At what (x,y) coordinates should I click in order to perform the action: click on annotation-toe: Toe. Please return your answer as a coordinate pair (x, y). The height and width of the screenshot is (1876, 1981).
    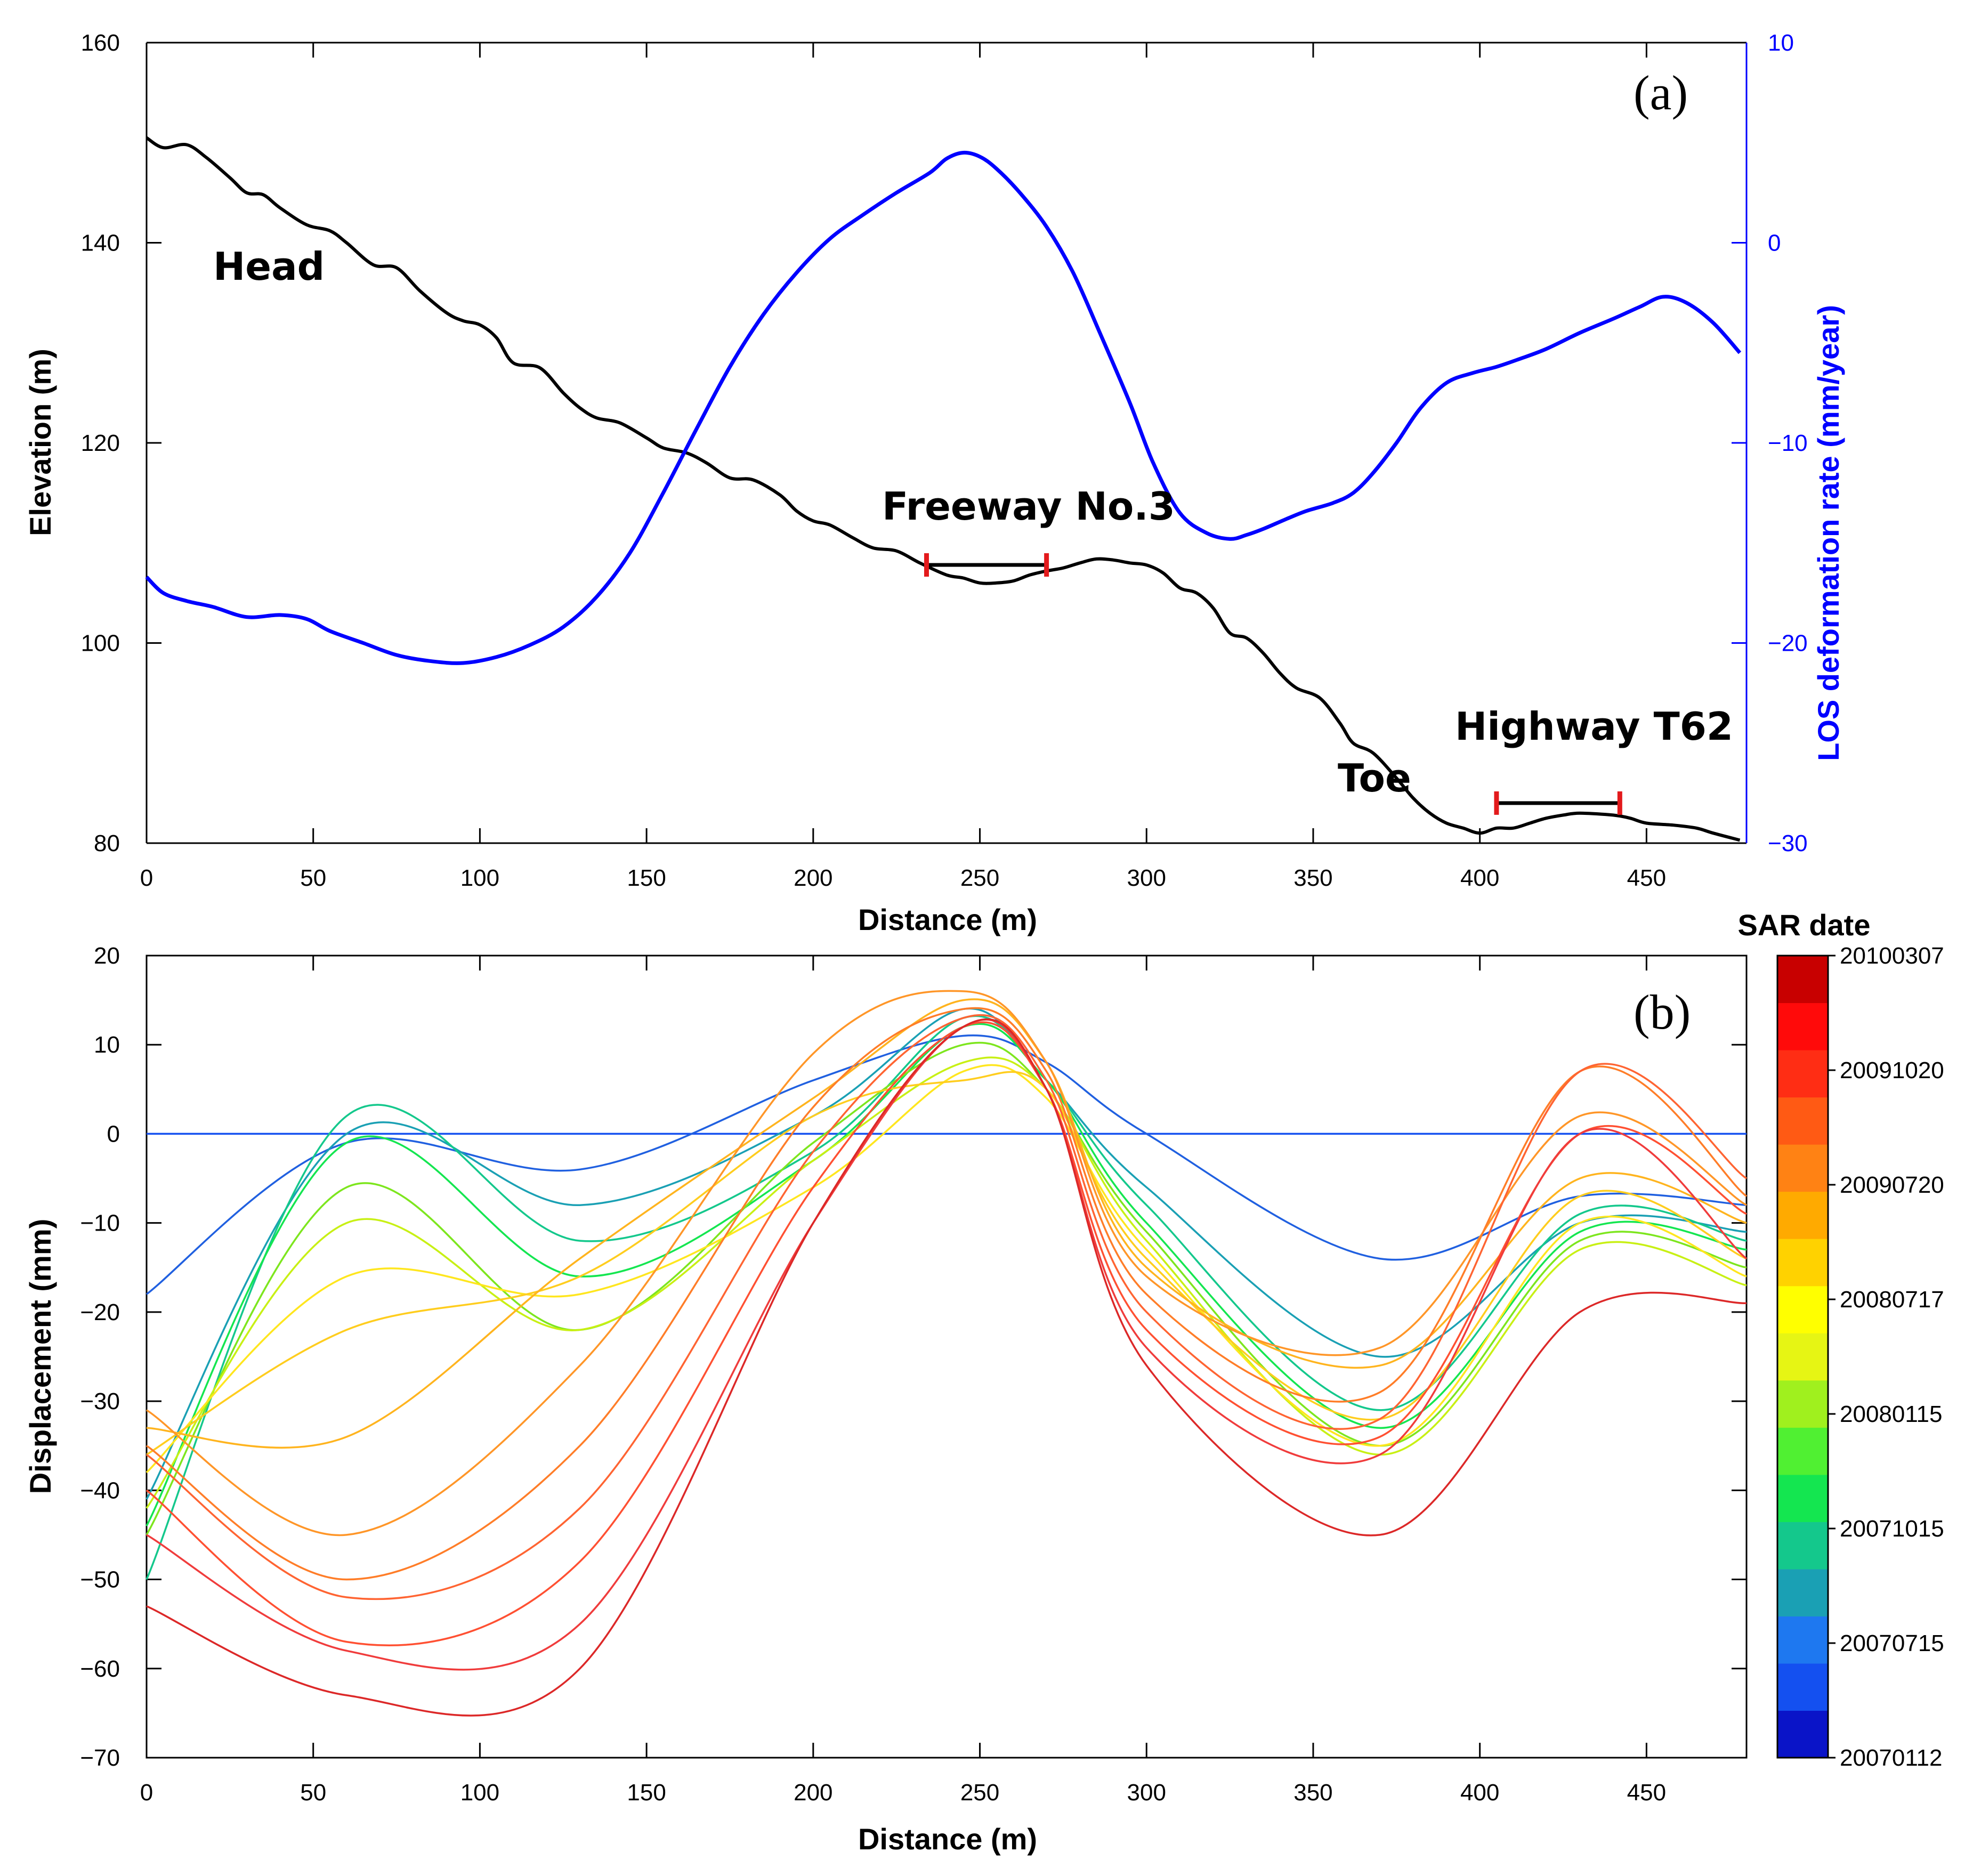
    Looking at the image, I should click on (1374, 778).